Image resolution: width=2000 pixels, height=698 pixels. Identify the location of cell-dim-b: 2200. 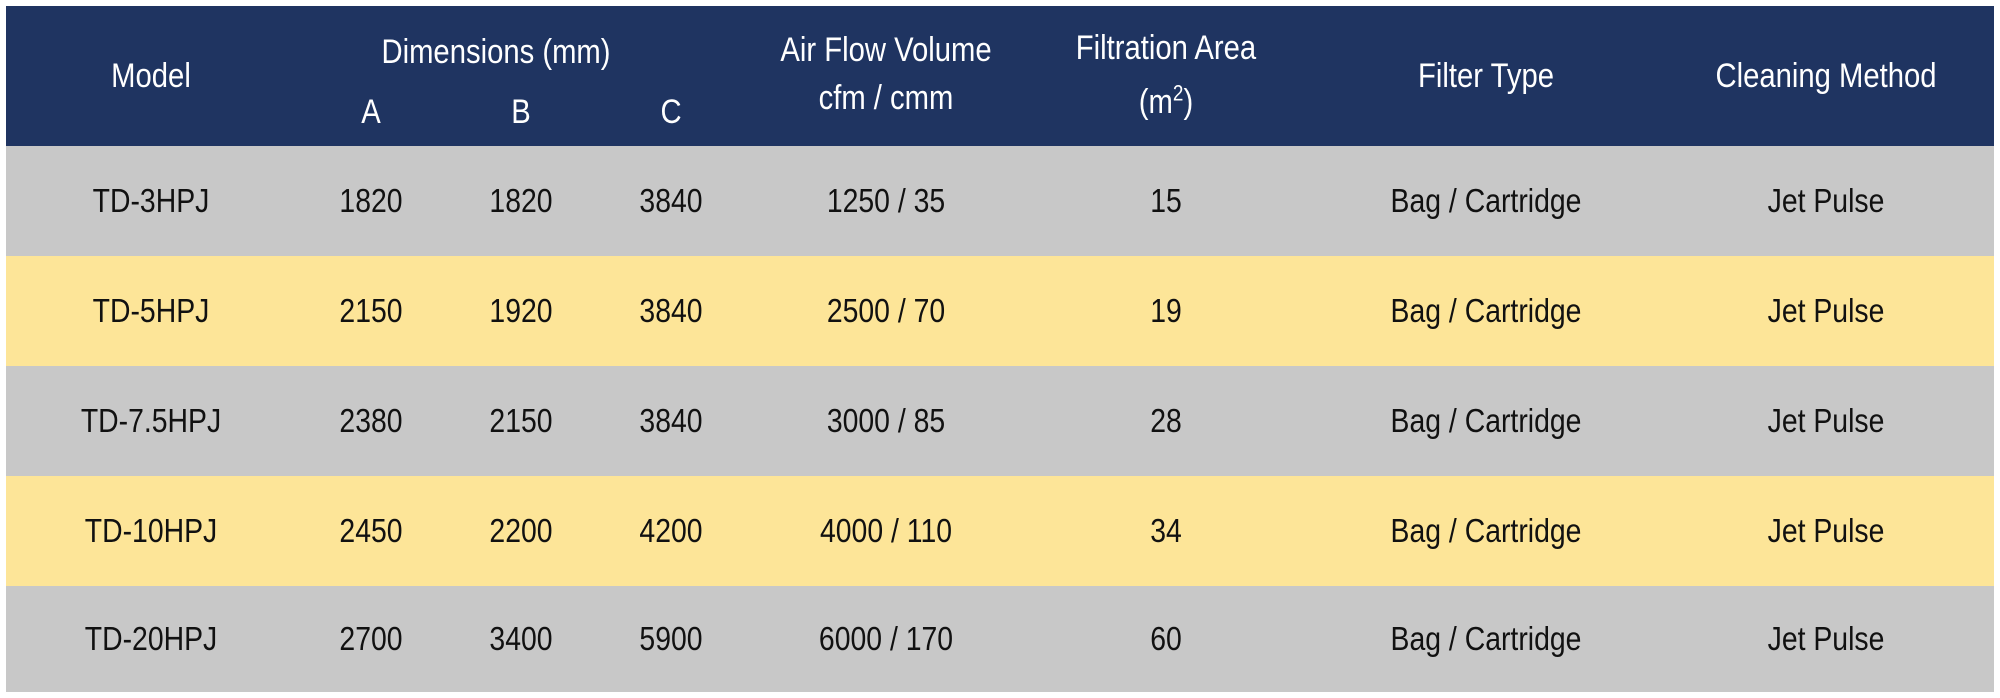
(521, 530).